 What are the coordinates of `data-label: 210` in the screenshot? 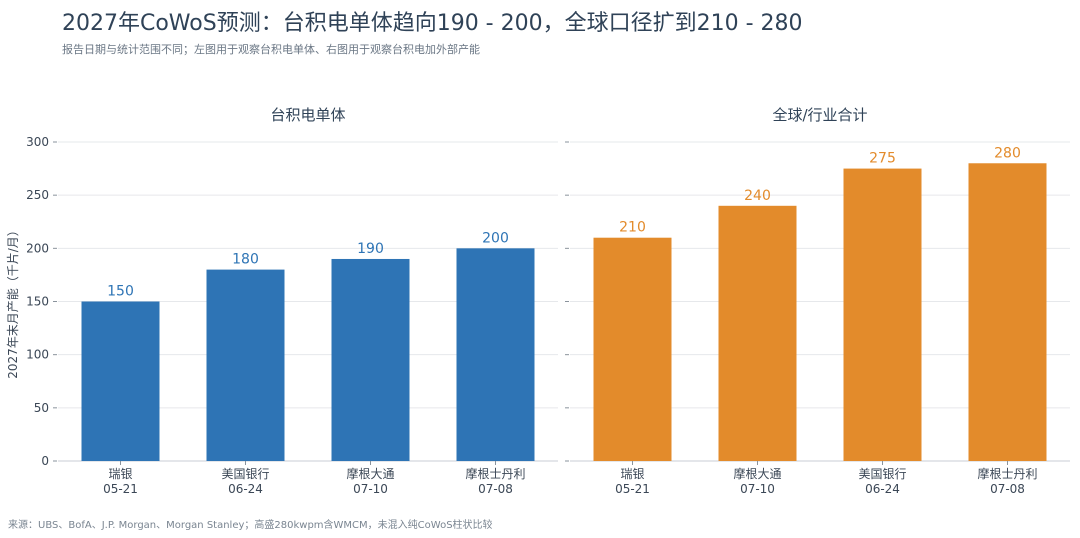 It's located at (632, 228).